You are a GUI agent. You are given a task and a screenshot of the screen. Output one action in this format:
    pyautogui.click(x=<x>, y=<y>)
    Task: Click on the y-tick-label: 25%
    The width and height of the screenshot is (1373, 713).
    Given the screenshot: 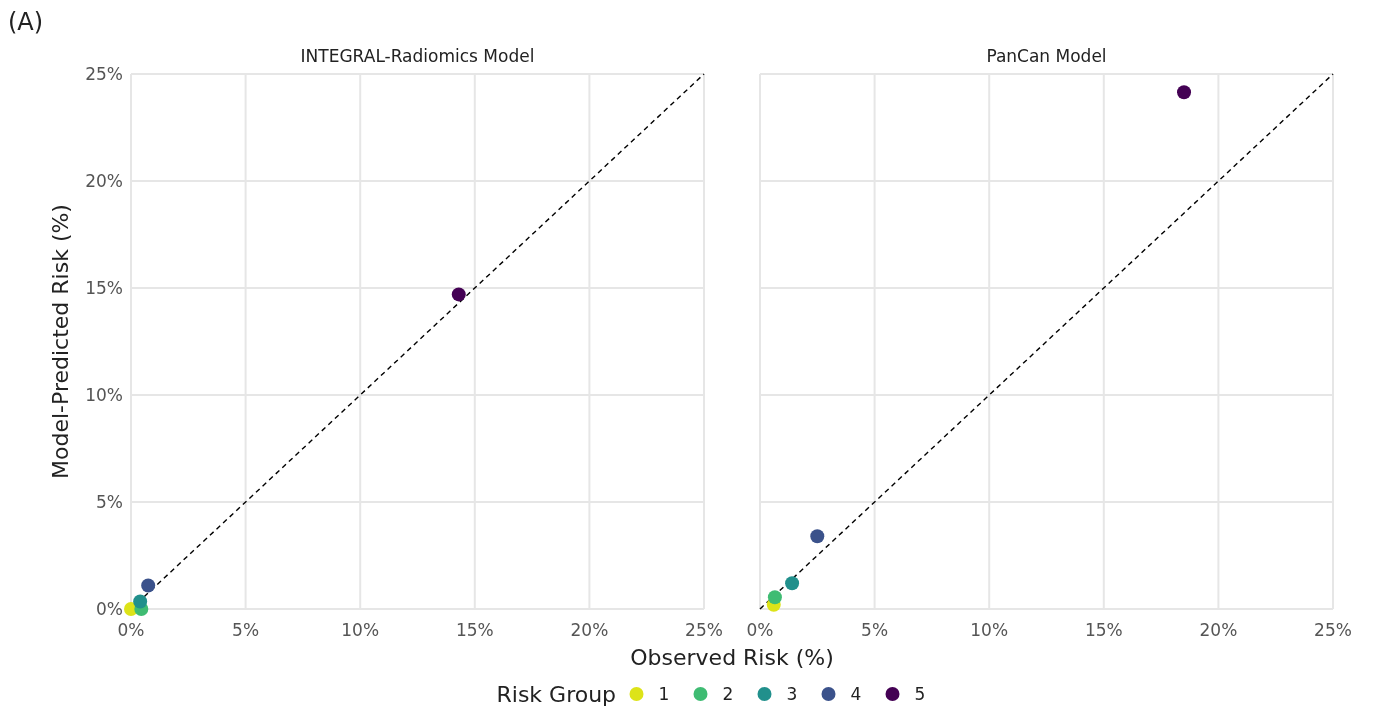 What is the action you would take?
    pyautogui.click(x=104, y=74)
    